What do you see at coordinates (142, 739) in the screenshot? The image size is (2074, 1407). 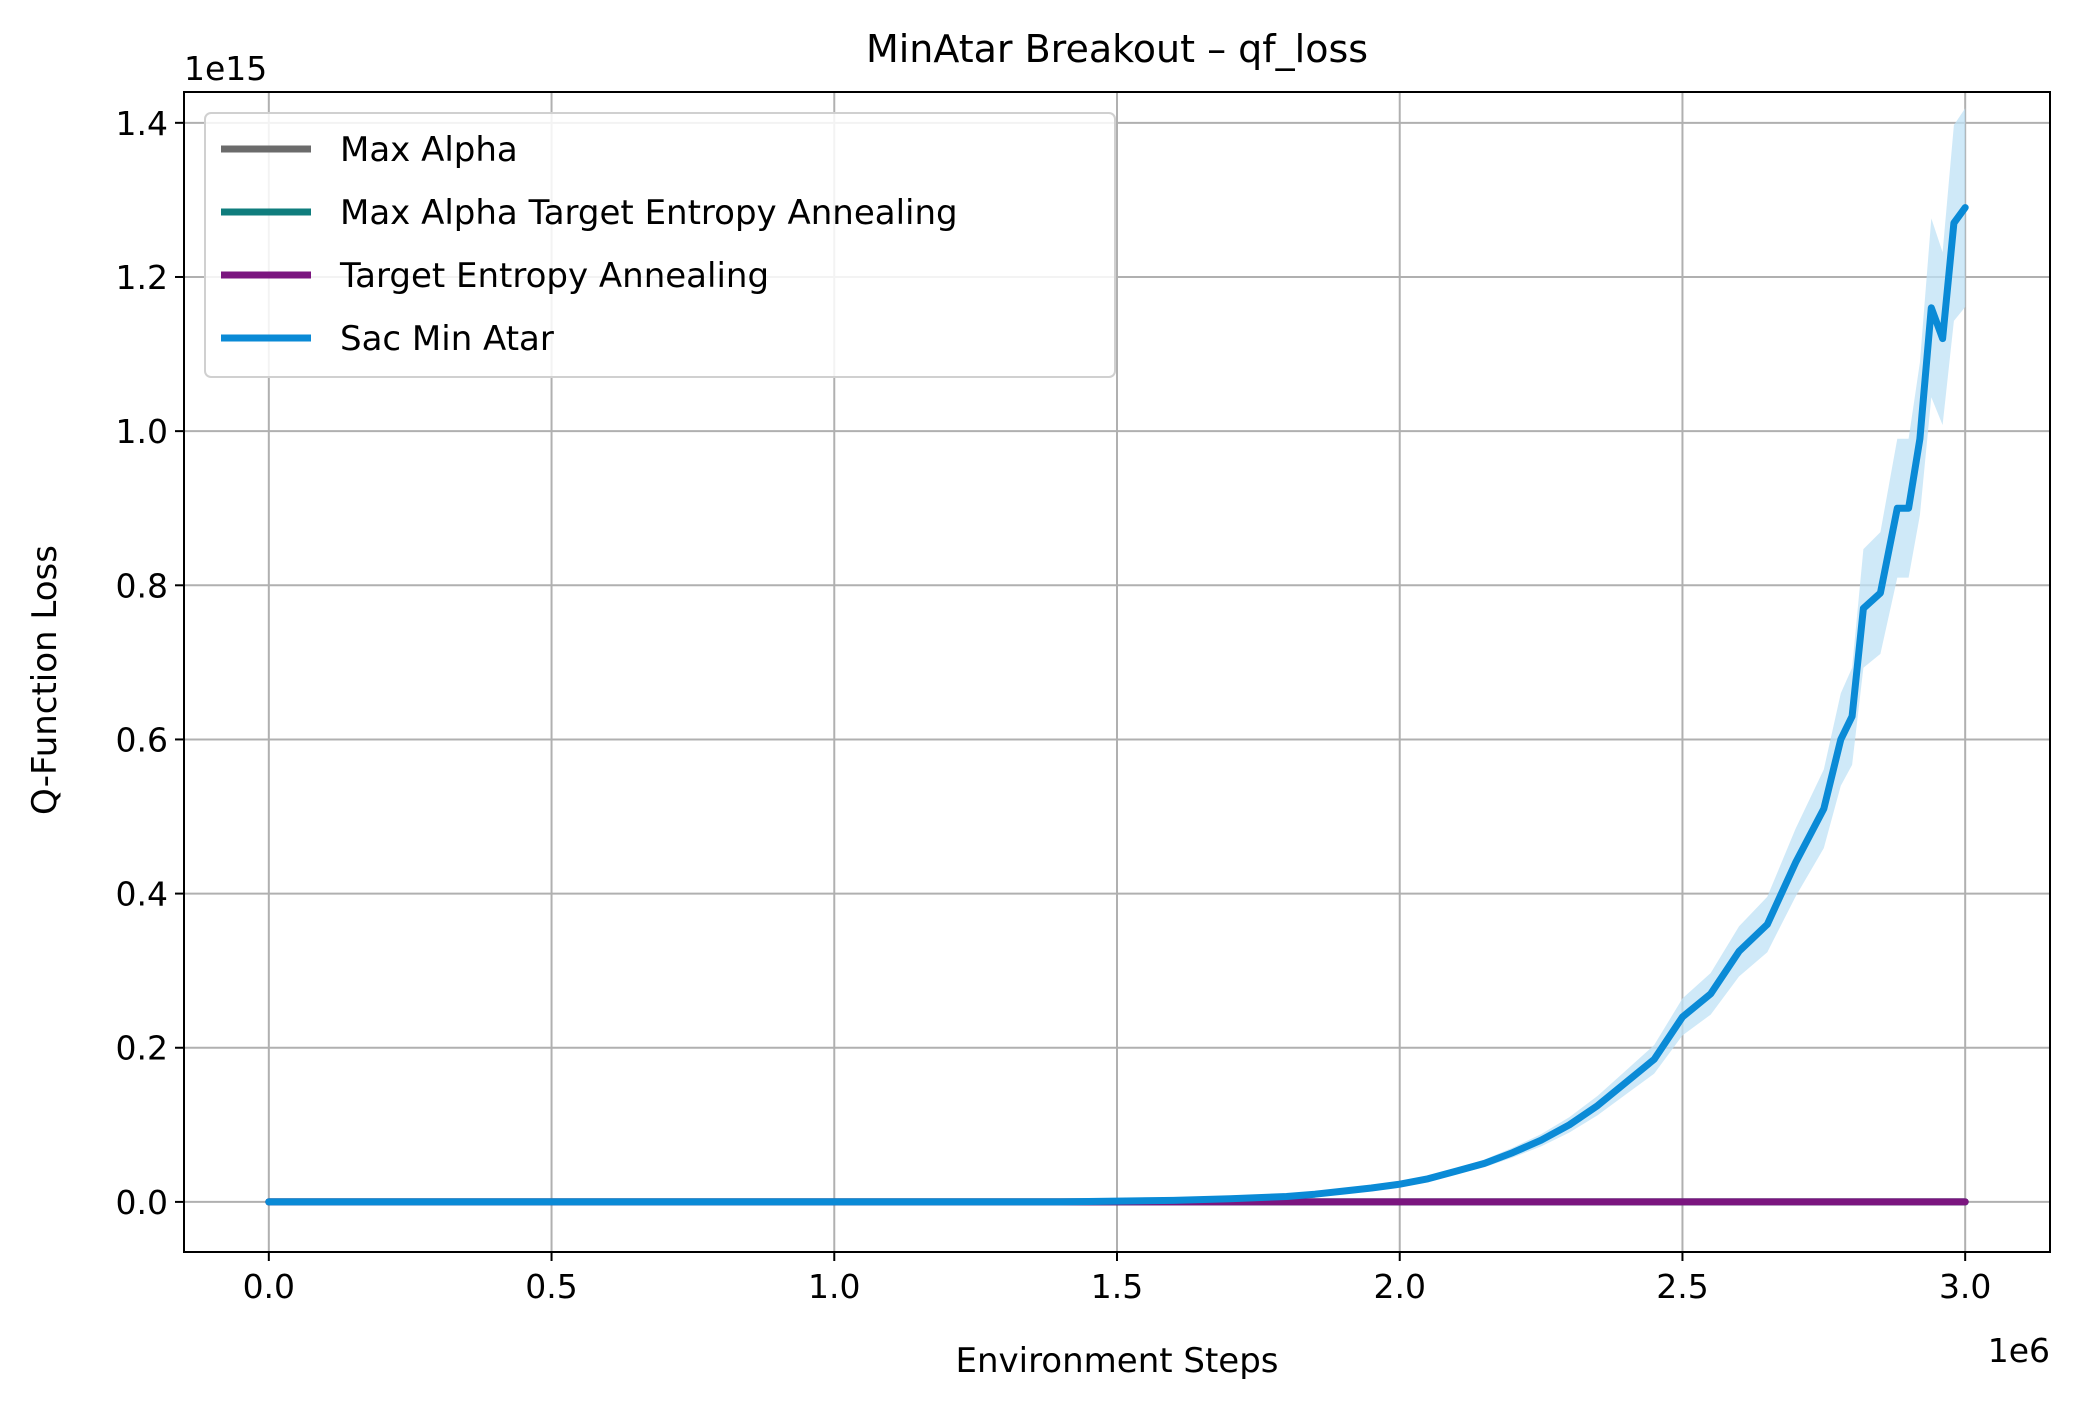 I see `y-tick-label: 0.6` at bounding box center [142, 739].